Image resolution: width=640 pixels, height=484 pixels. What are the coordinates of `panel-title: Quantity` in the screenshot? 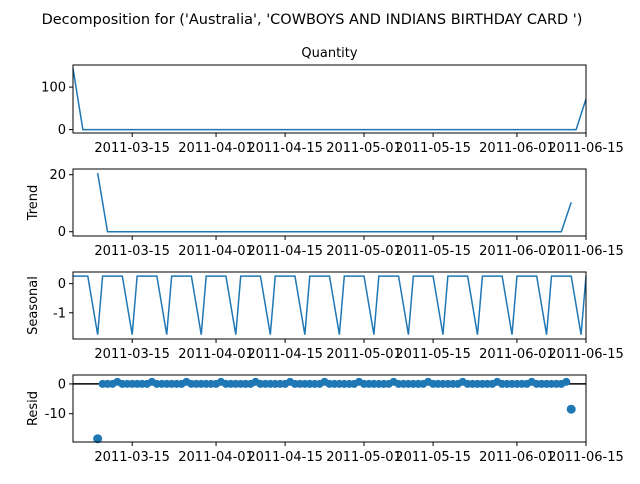 It's located at (329, 53).